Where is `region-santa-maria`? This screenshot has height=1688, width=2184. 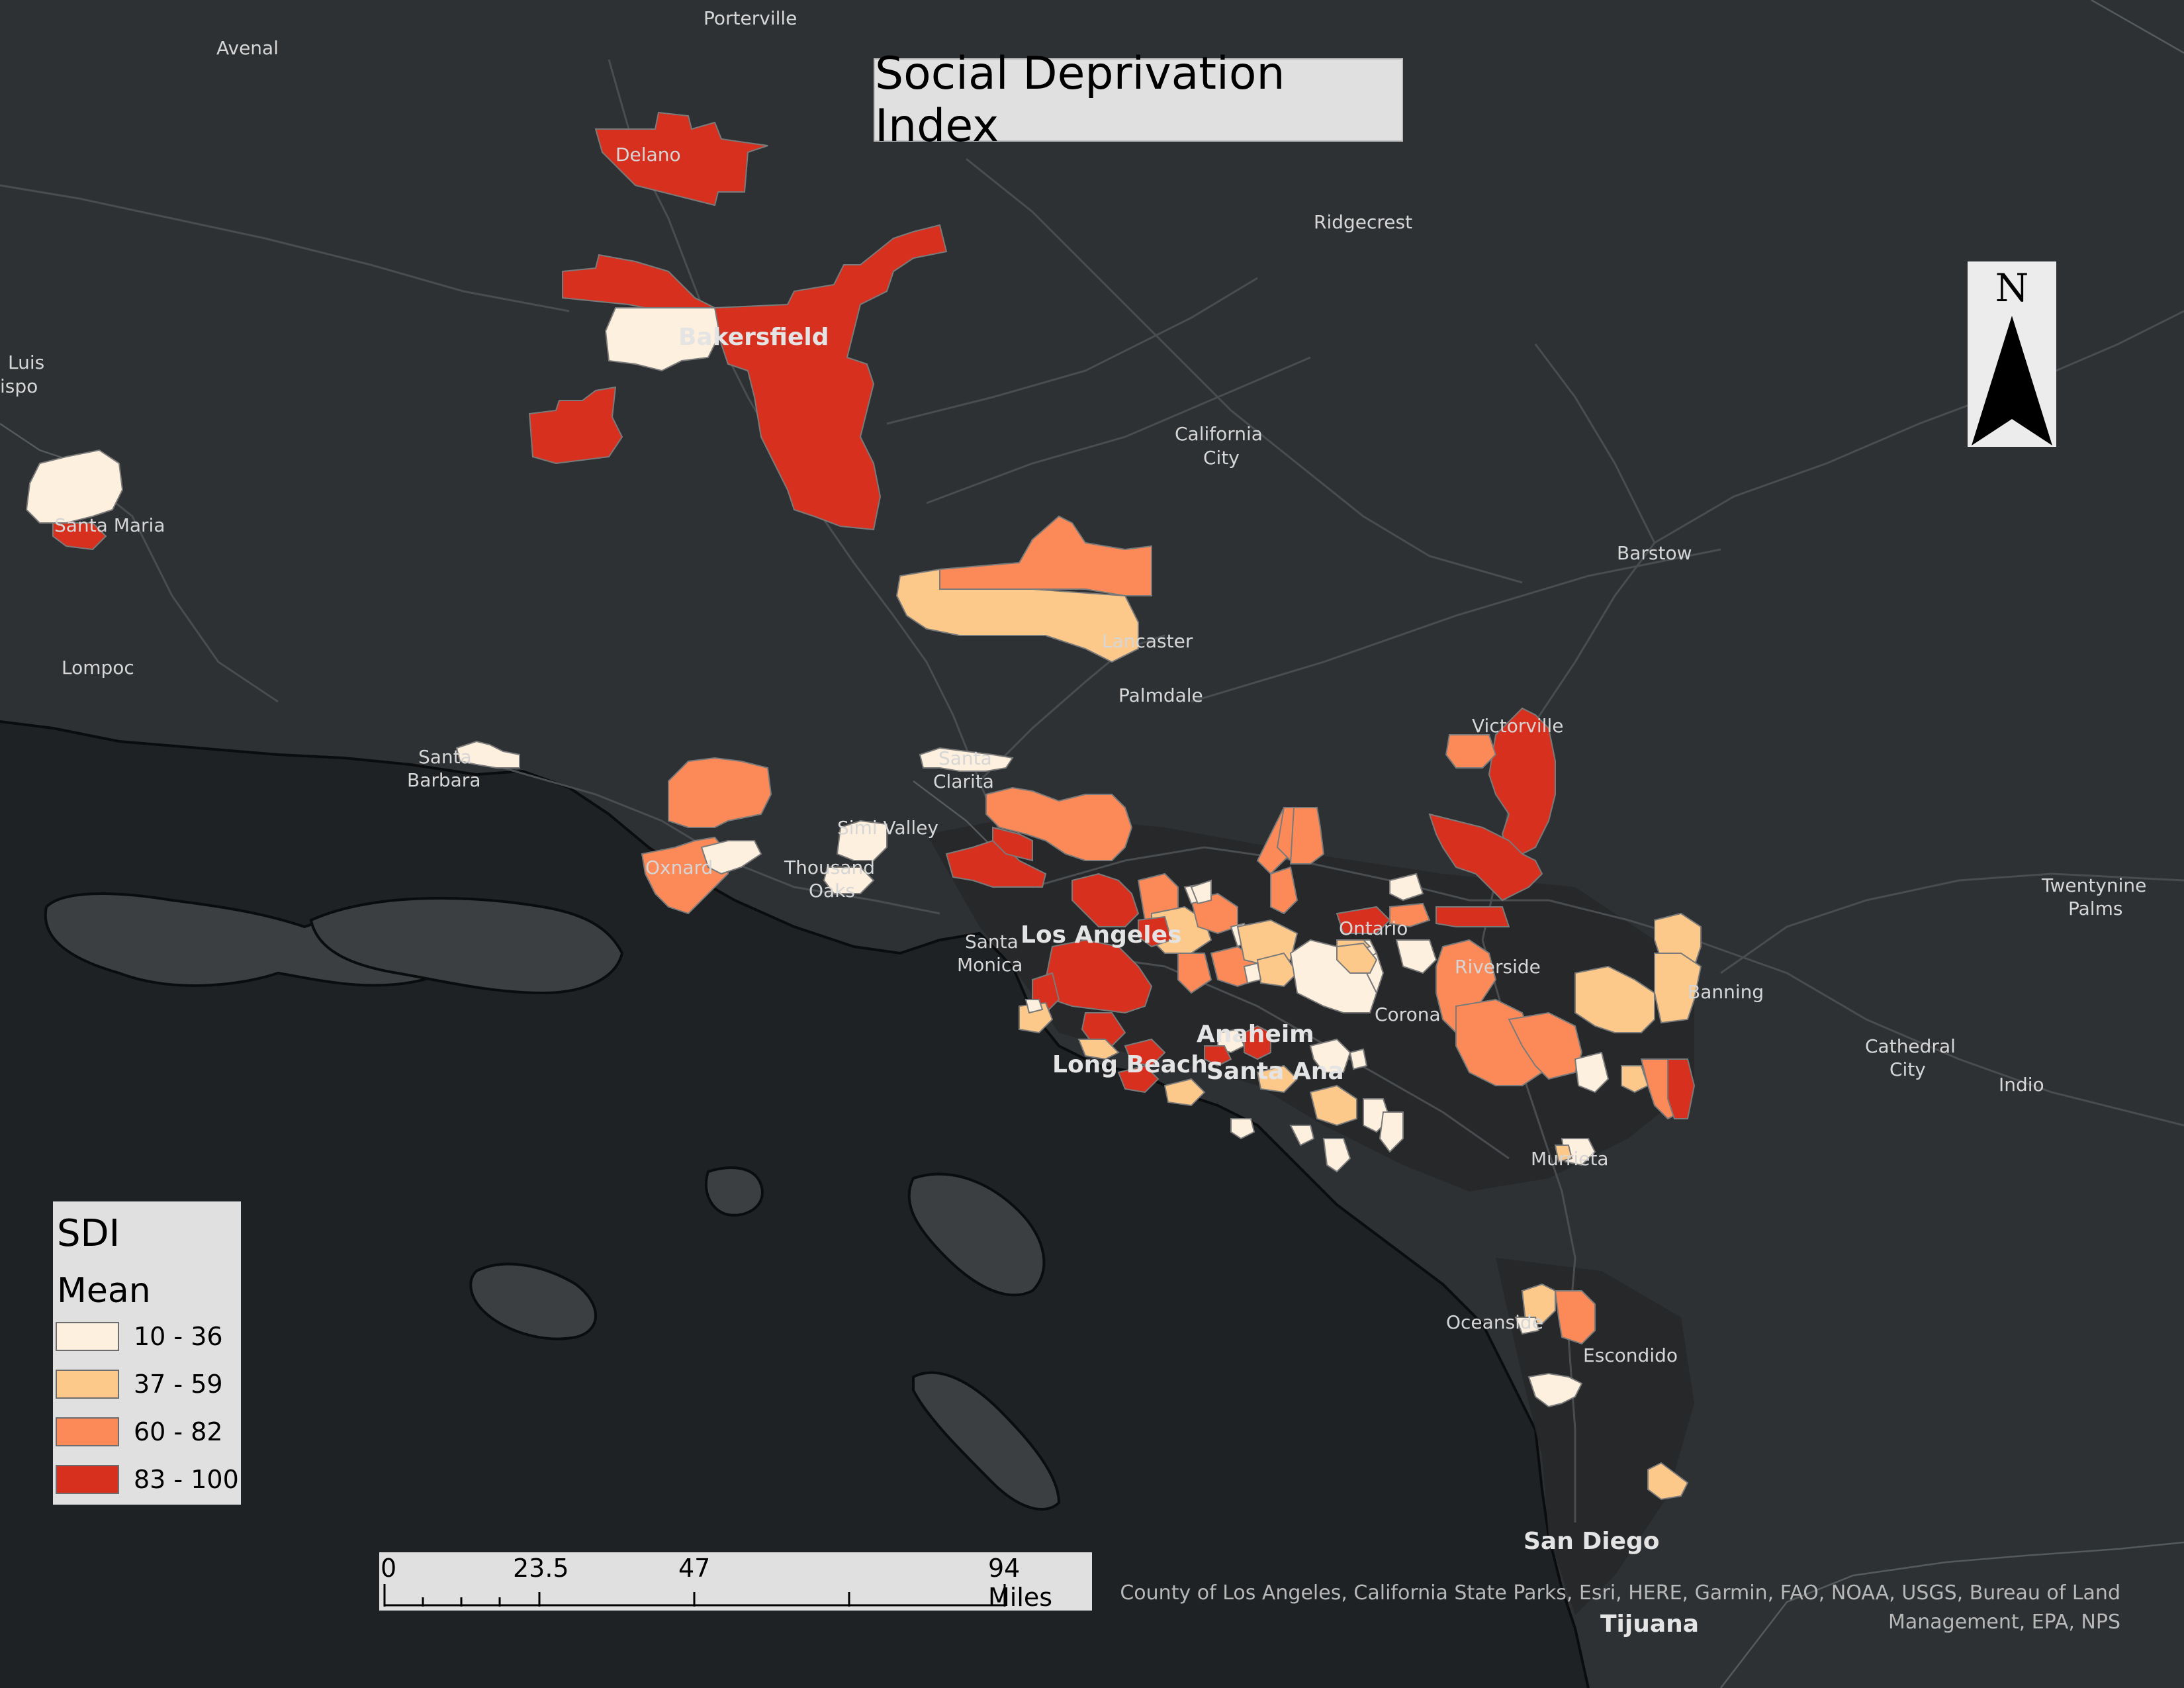
region-santa-maria is located at coordinates (74, 486).